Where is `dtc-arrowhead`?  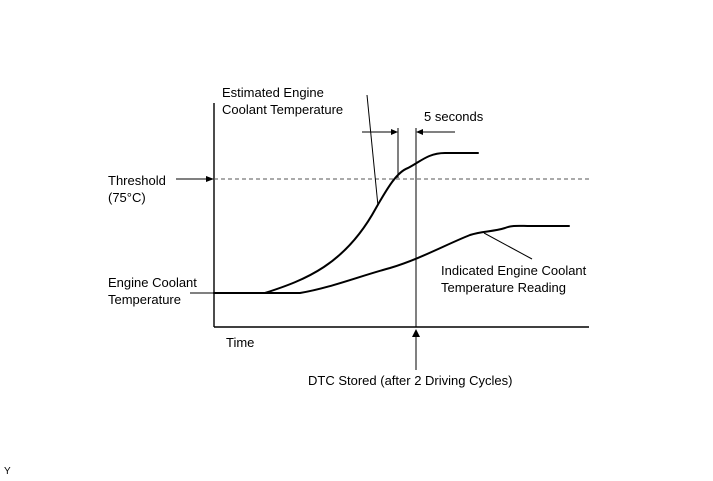
dtc-arrowhead is located at coordinates (416, 333).